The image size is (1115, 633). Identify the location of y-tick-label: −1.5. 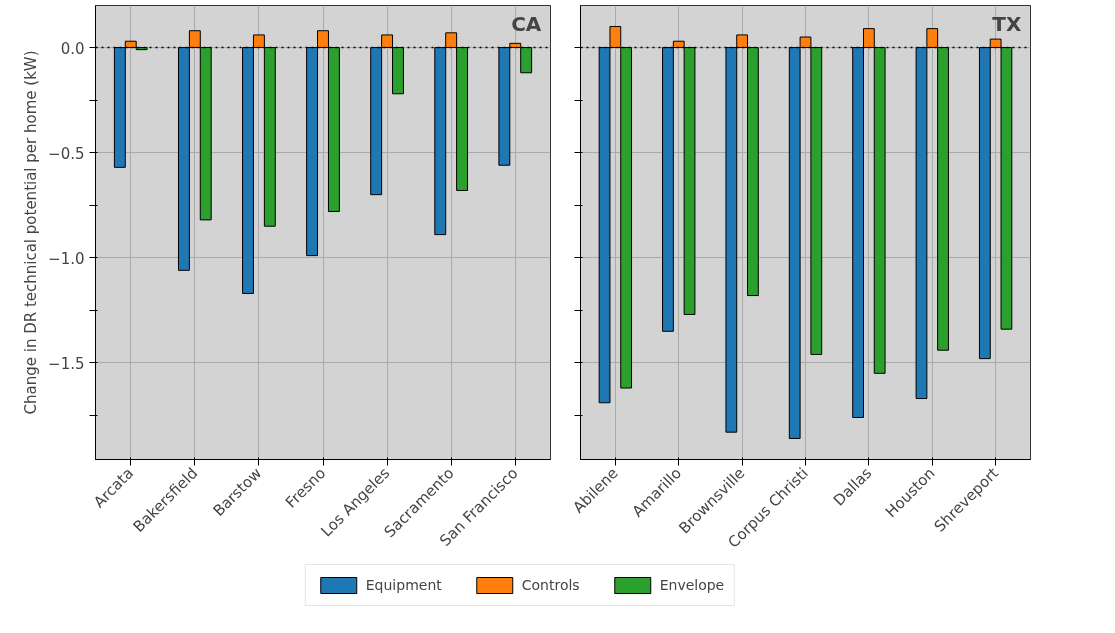
(66, 363).